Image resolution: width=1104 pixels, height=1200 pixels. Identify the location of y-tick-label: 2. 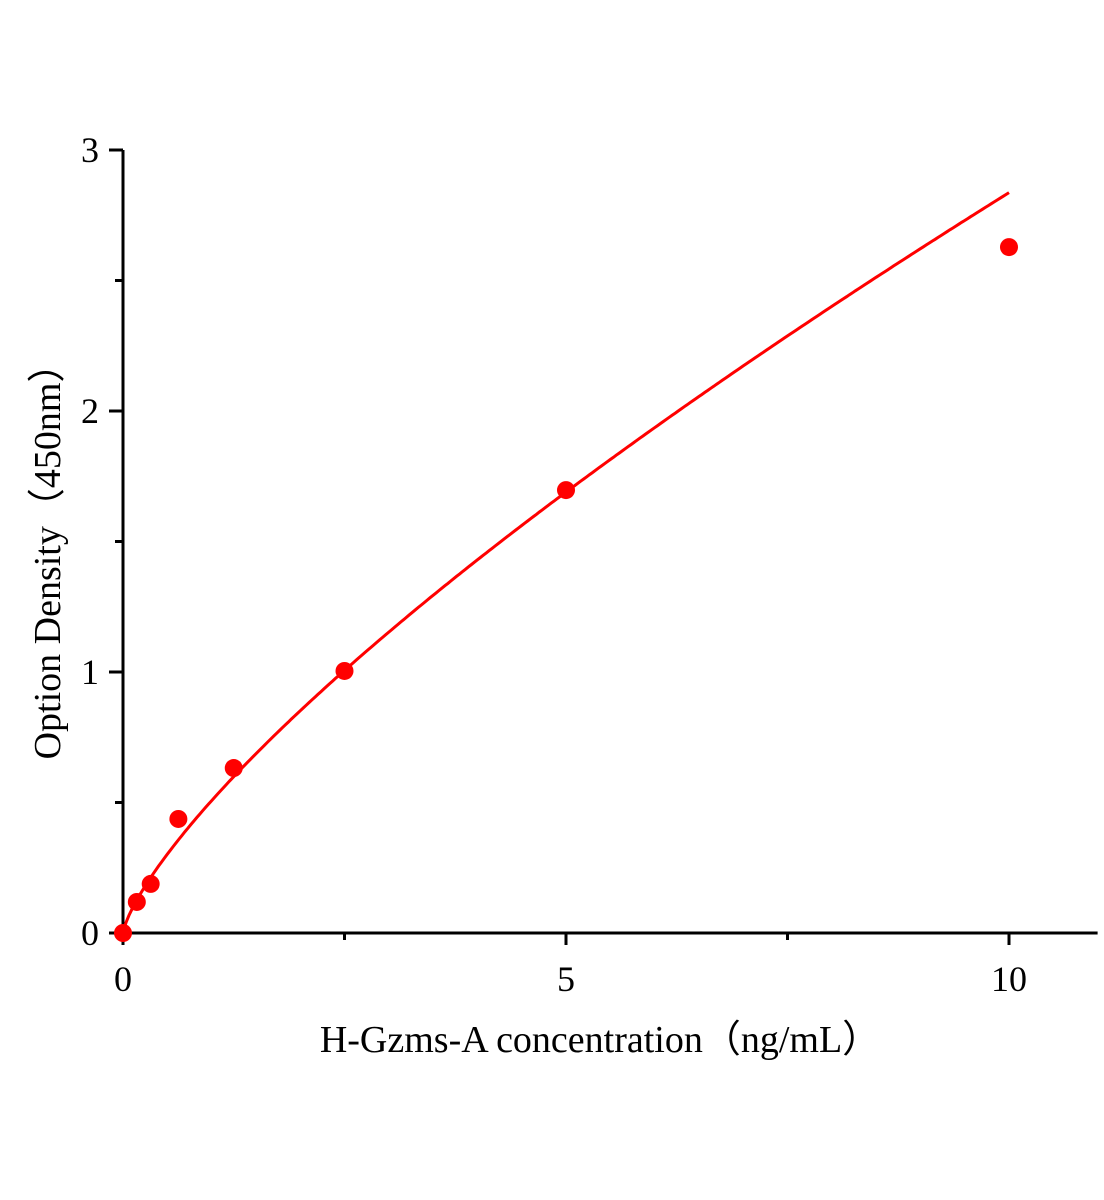
(90, 411).